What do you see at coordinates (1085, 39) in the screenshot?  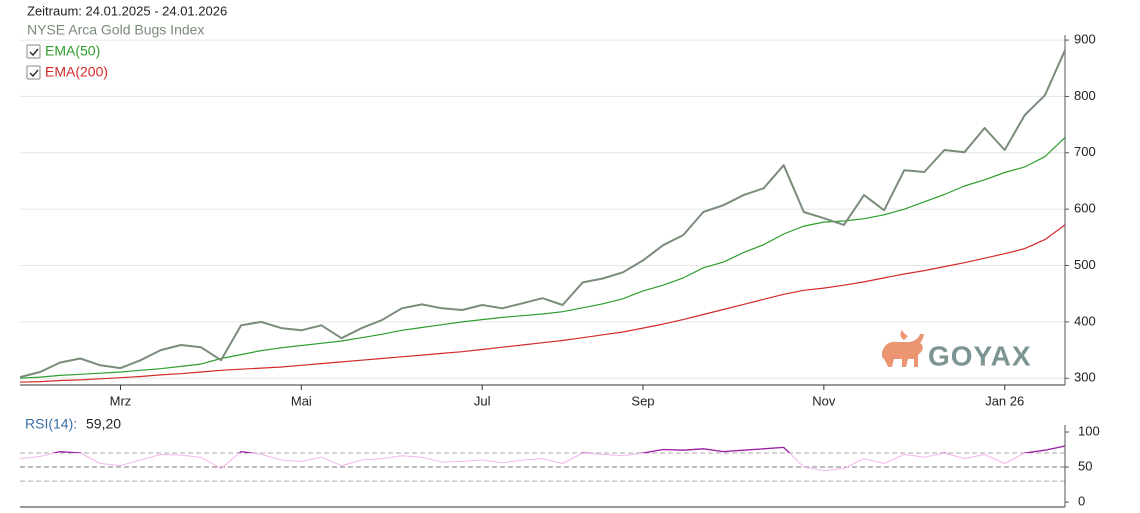 I see `y-tick-label: 900` at bounding box center [1085, 39].